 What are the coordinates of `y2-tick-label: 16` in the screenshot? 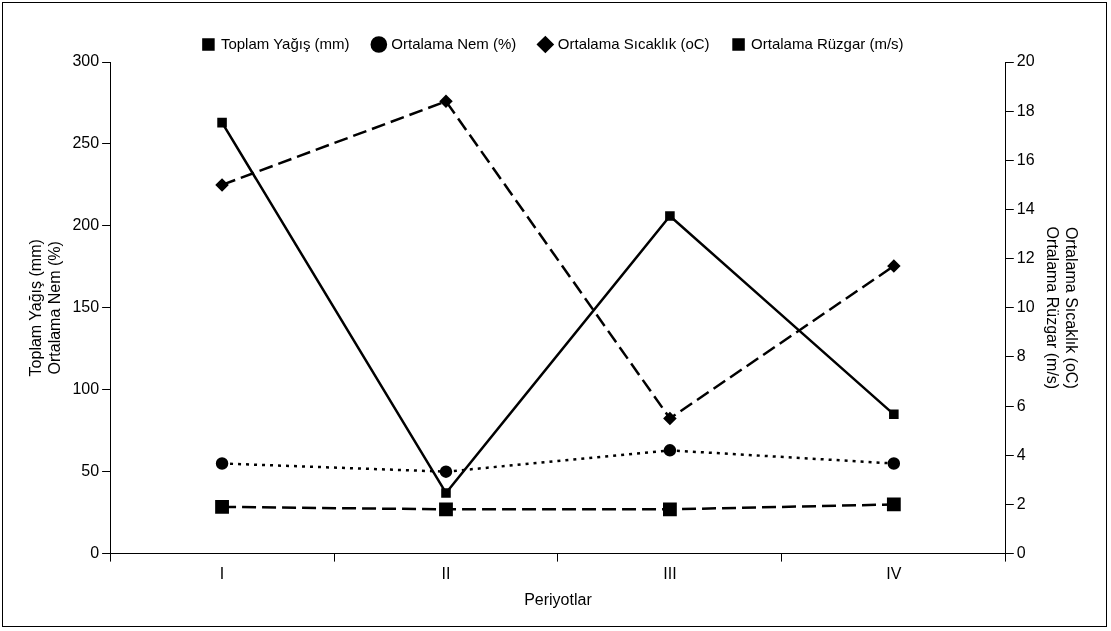 It's located at (1025, 159).